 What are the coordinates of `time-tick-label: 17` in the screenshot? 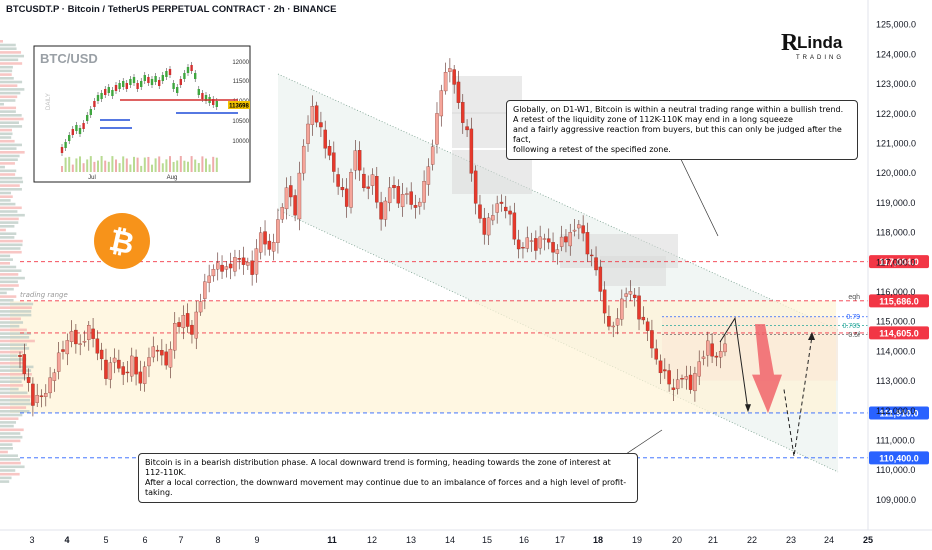 It's located at (560, 540).